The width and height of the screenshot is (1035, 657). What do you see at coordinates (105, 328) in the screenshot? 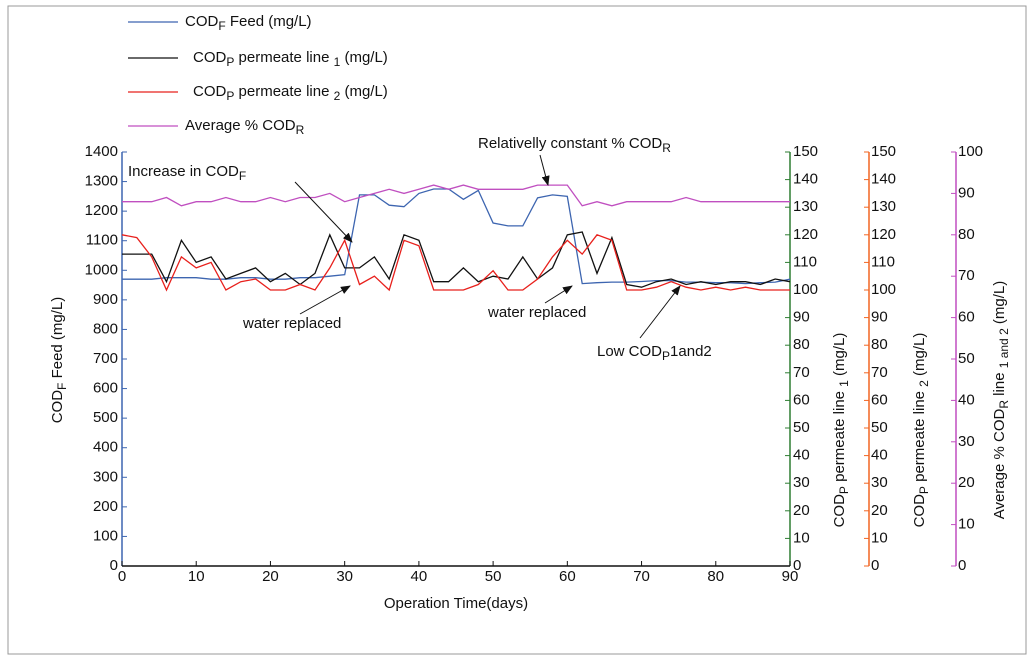
I see `y-tick-label: 800` at bounding box center [105, 328].